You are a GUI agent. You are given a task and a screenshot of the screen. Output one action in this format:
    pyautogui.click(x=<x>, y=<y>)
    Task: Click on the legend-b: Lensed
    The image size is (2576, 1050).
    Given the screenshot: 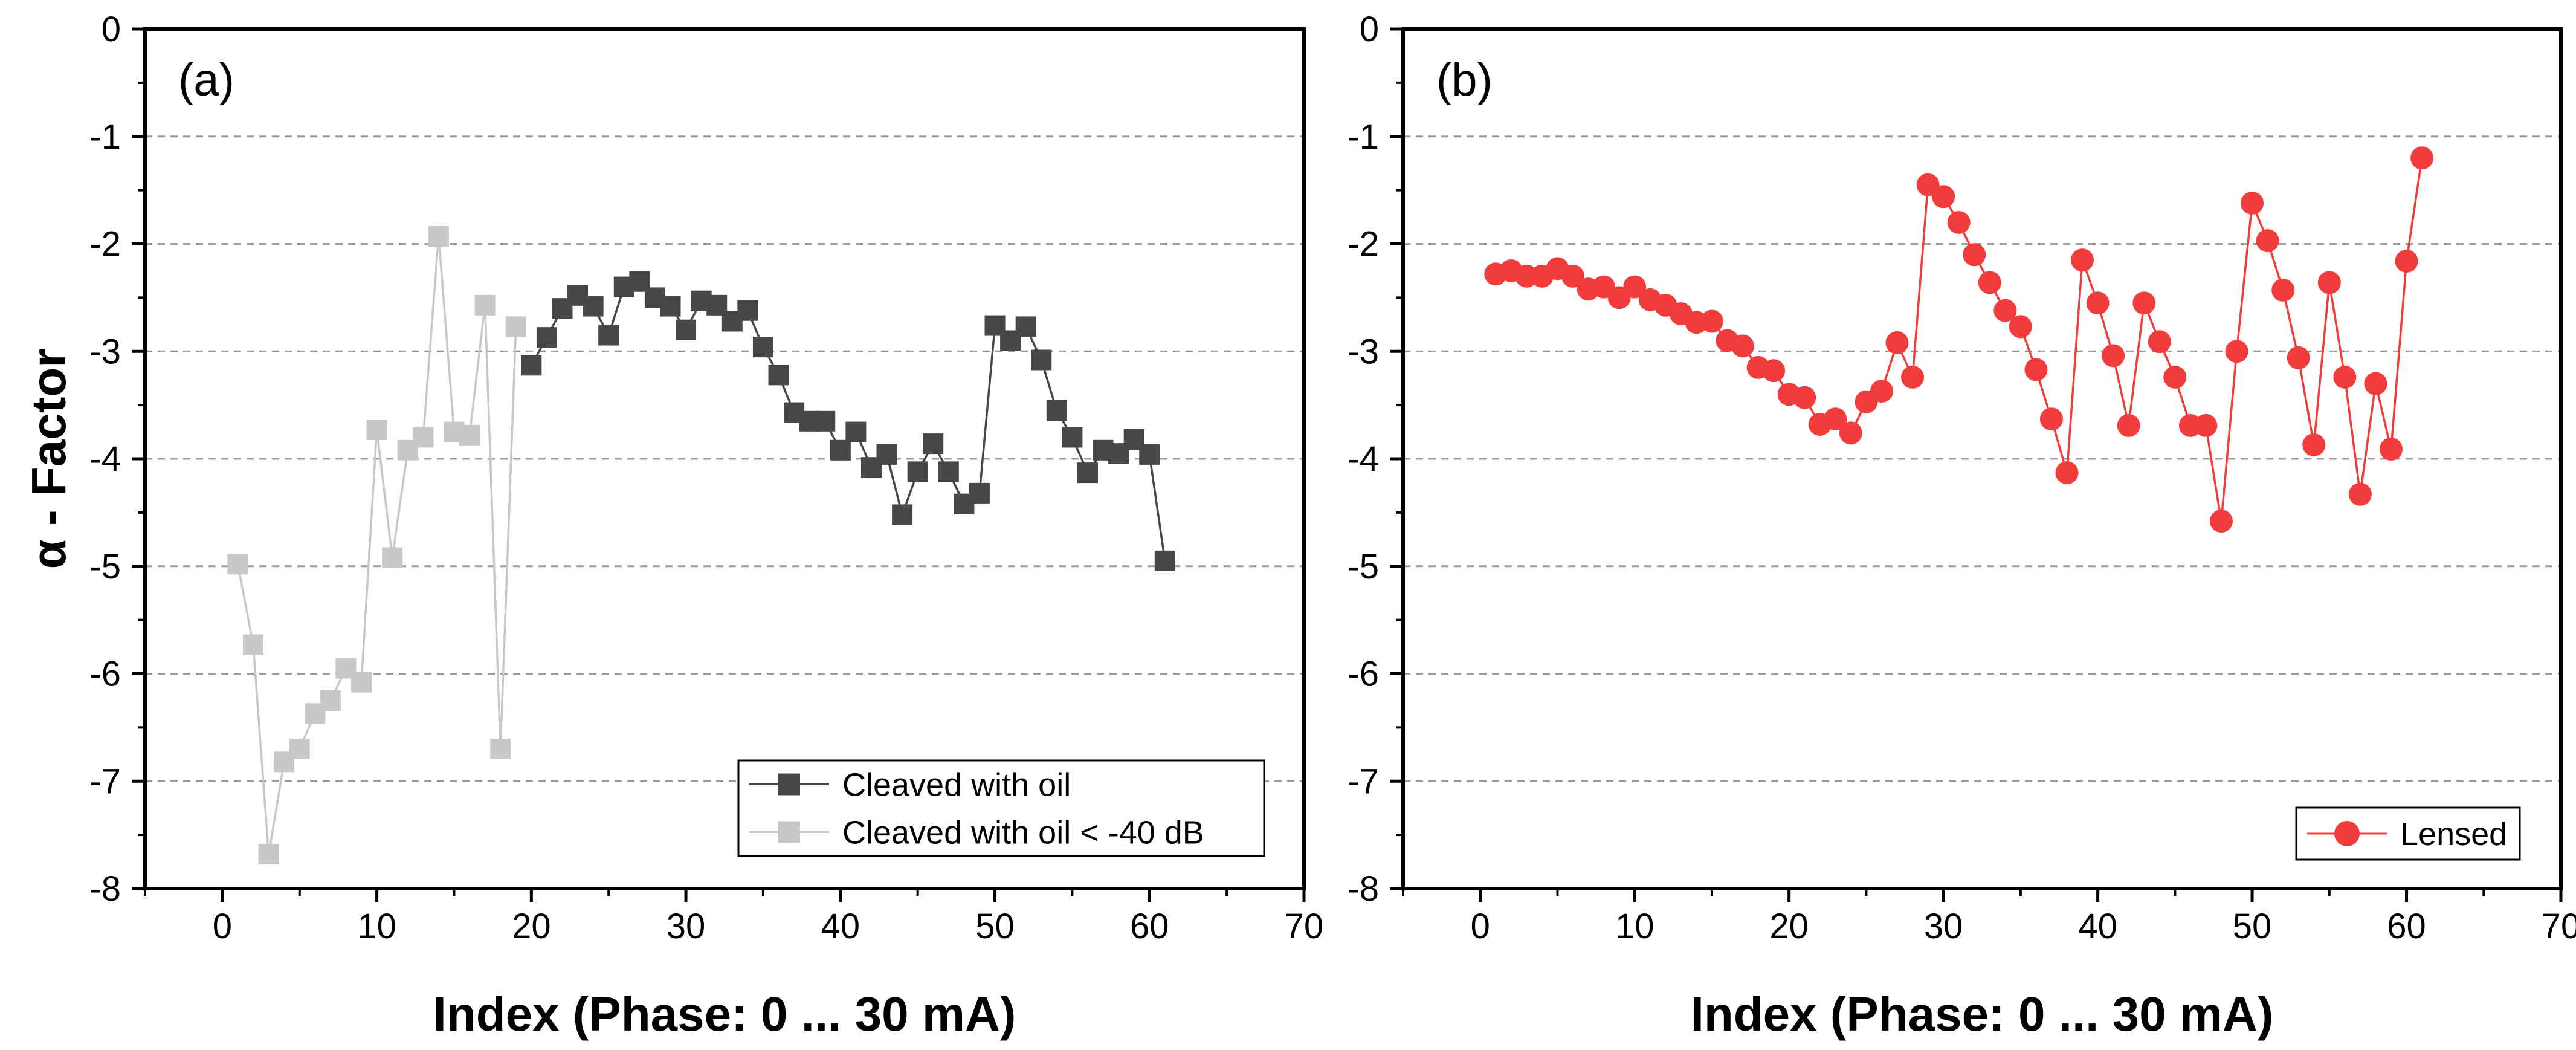 What is the action you would take?
    pyautogui.click(x=2408, y=833)
    